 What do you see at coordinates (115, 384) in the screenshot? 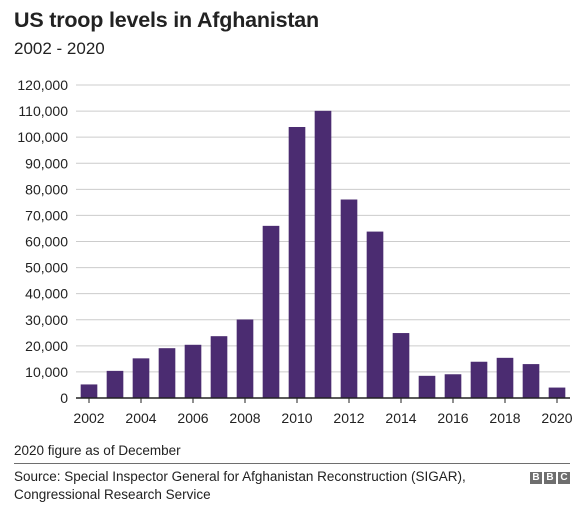
I see `bar-2003` at bounding box center [115, 384].